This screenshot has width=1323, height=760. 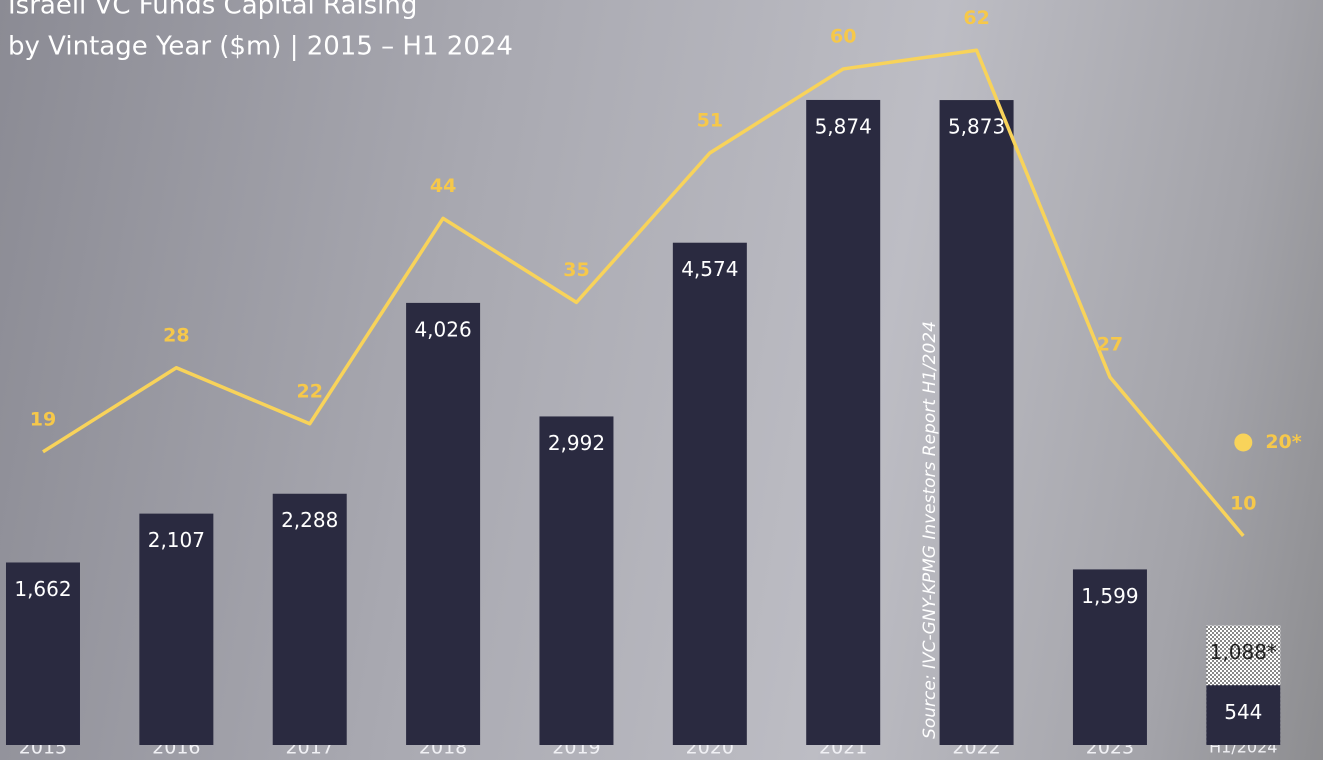 What do you see at coordinates (1283, 442) in the screenshot?
I see `point-label: 20*` at bounding box center [1283, 442].